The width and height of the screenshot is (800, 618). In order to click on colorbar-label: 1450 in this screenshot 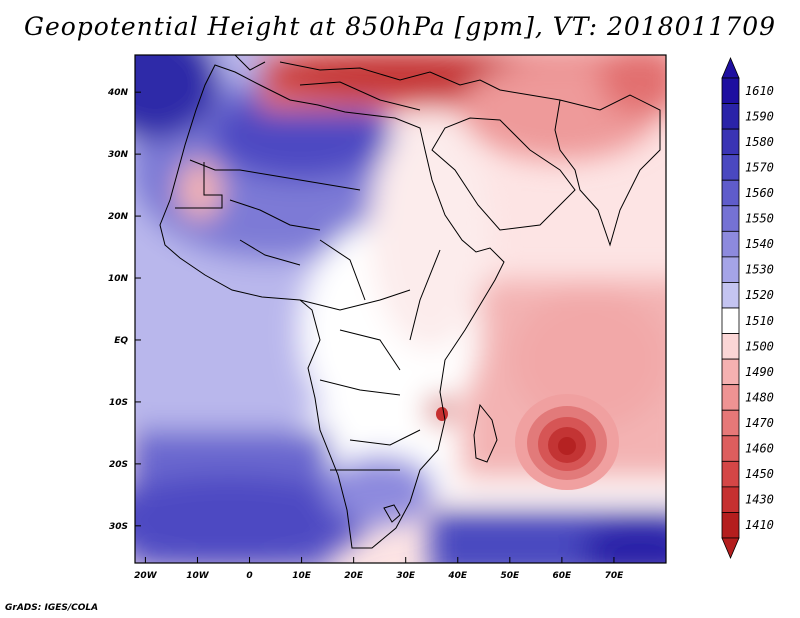, I will do `click(759, 474)`.